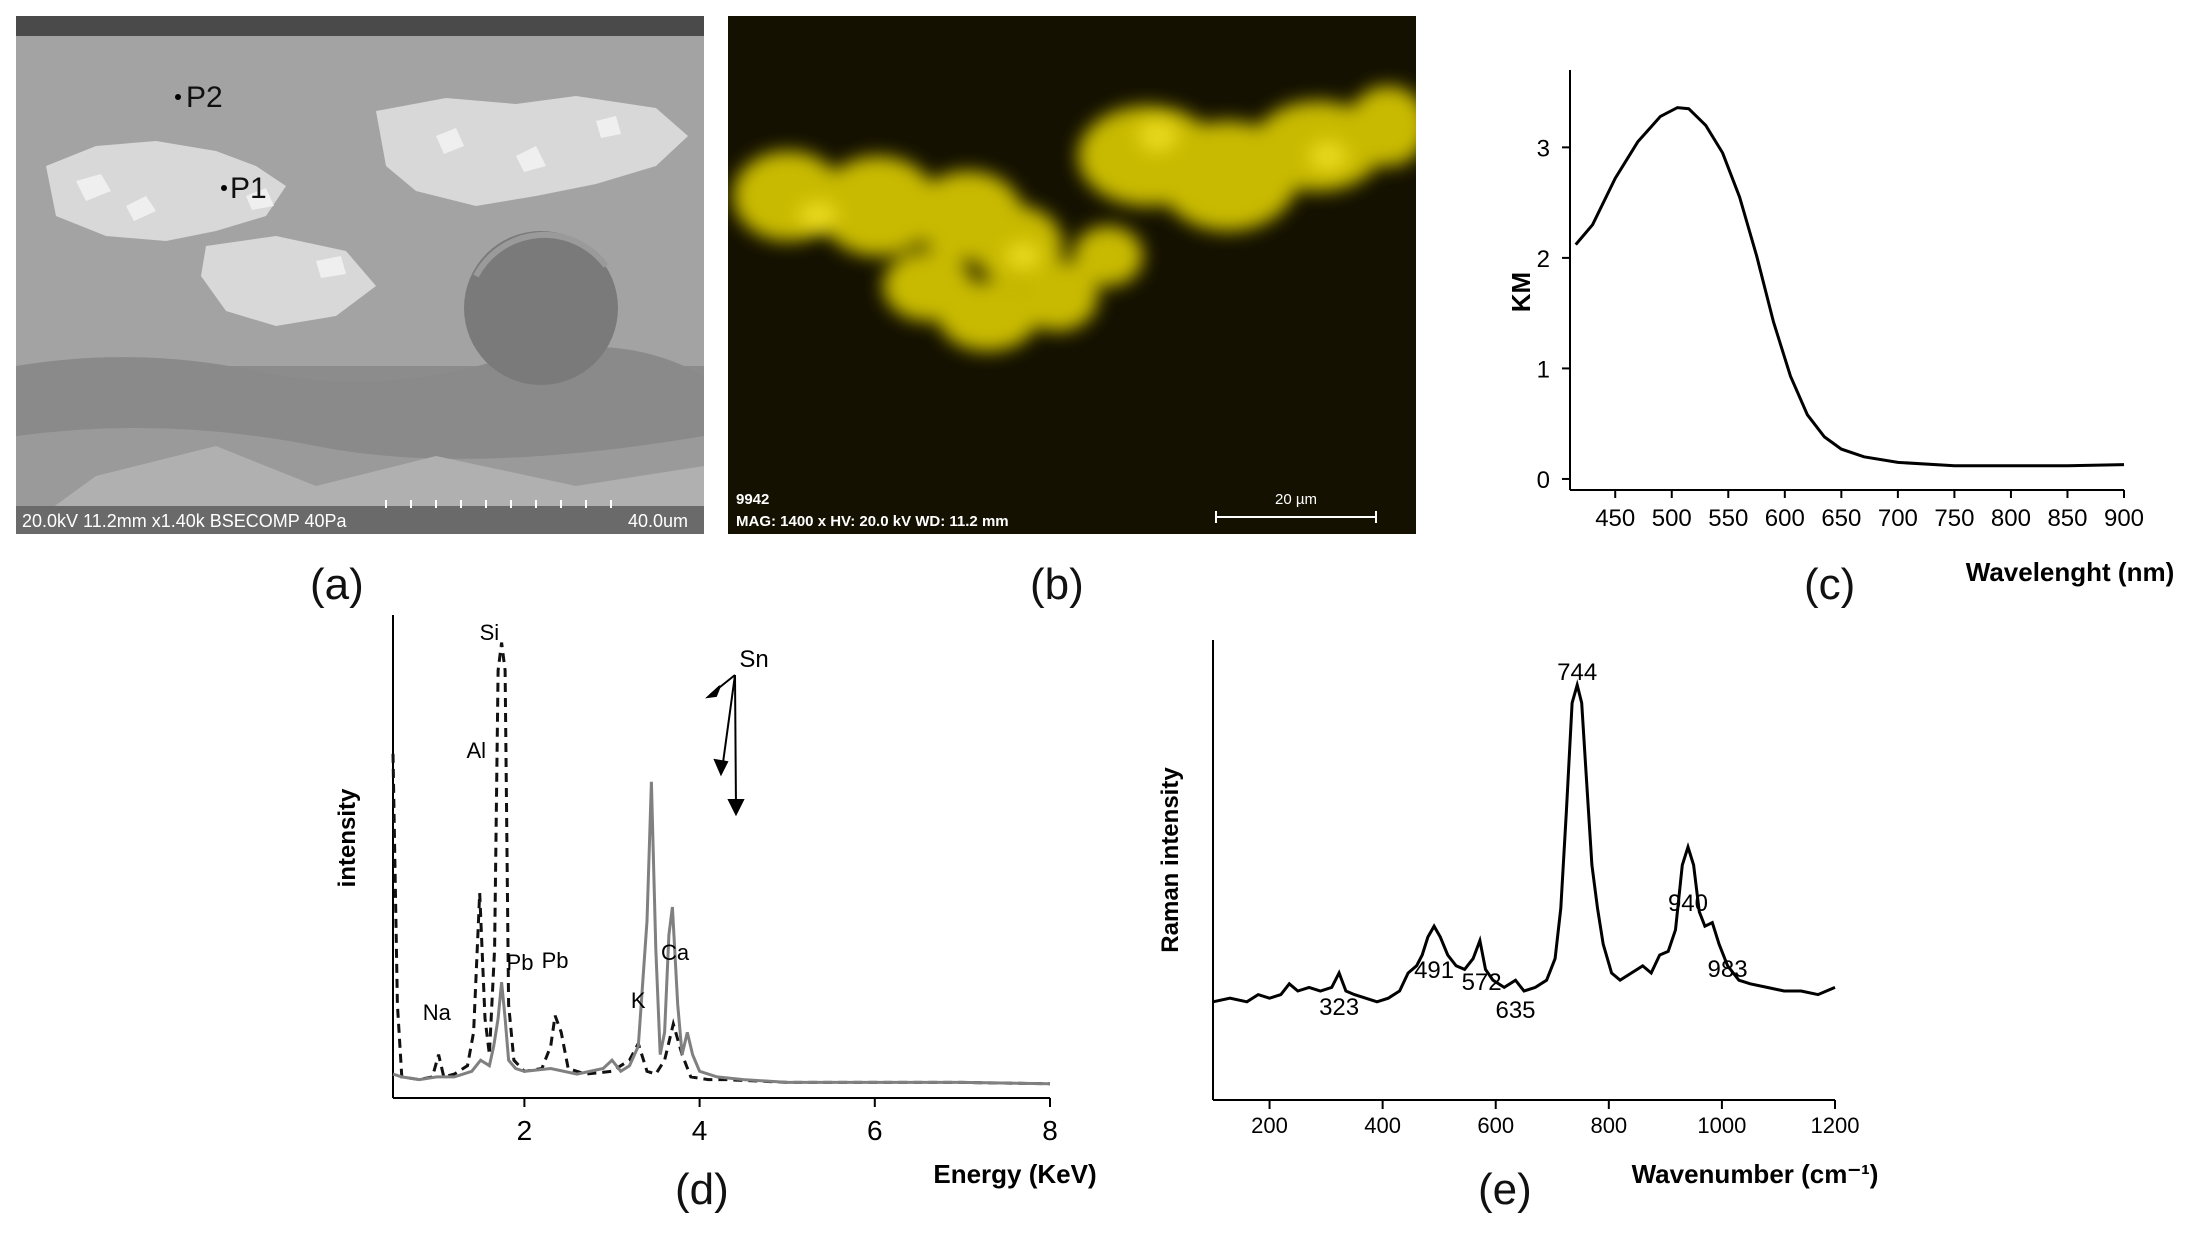  What do you see at coordinates (1849, 287) in the screenshot?
I see `chart-c-series-line` at bounding box center [1849, 287].